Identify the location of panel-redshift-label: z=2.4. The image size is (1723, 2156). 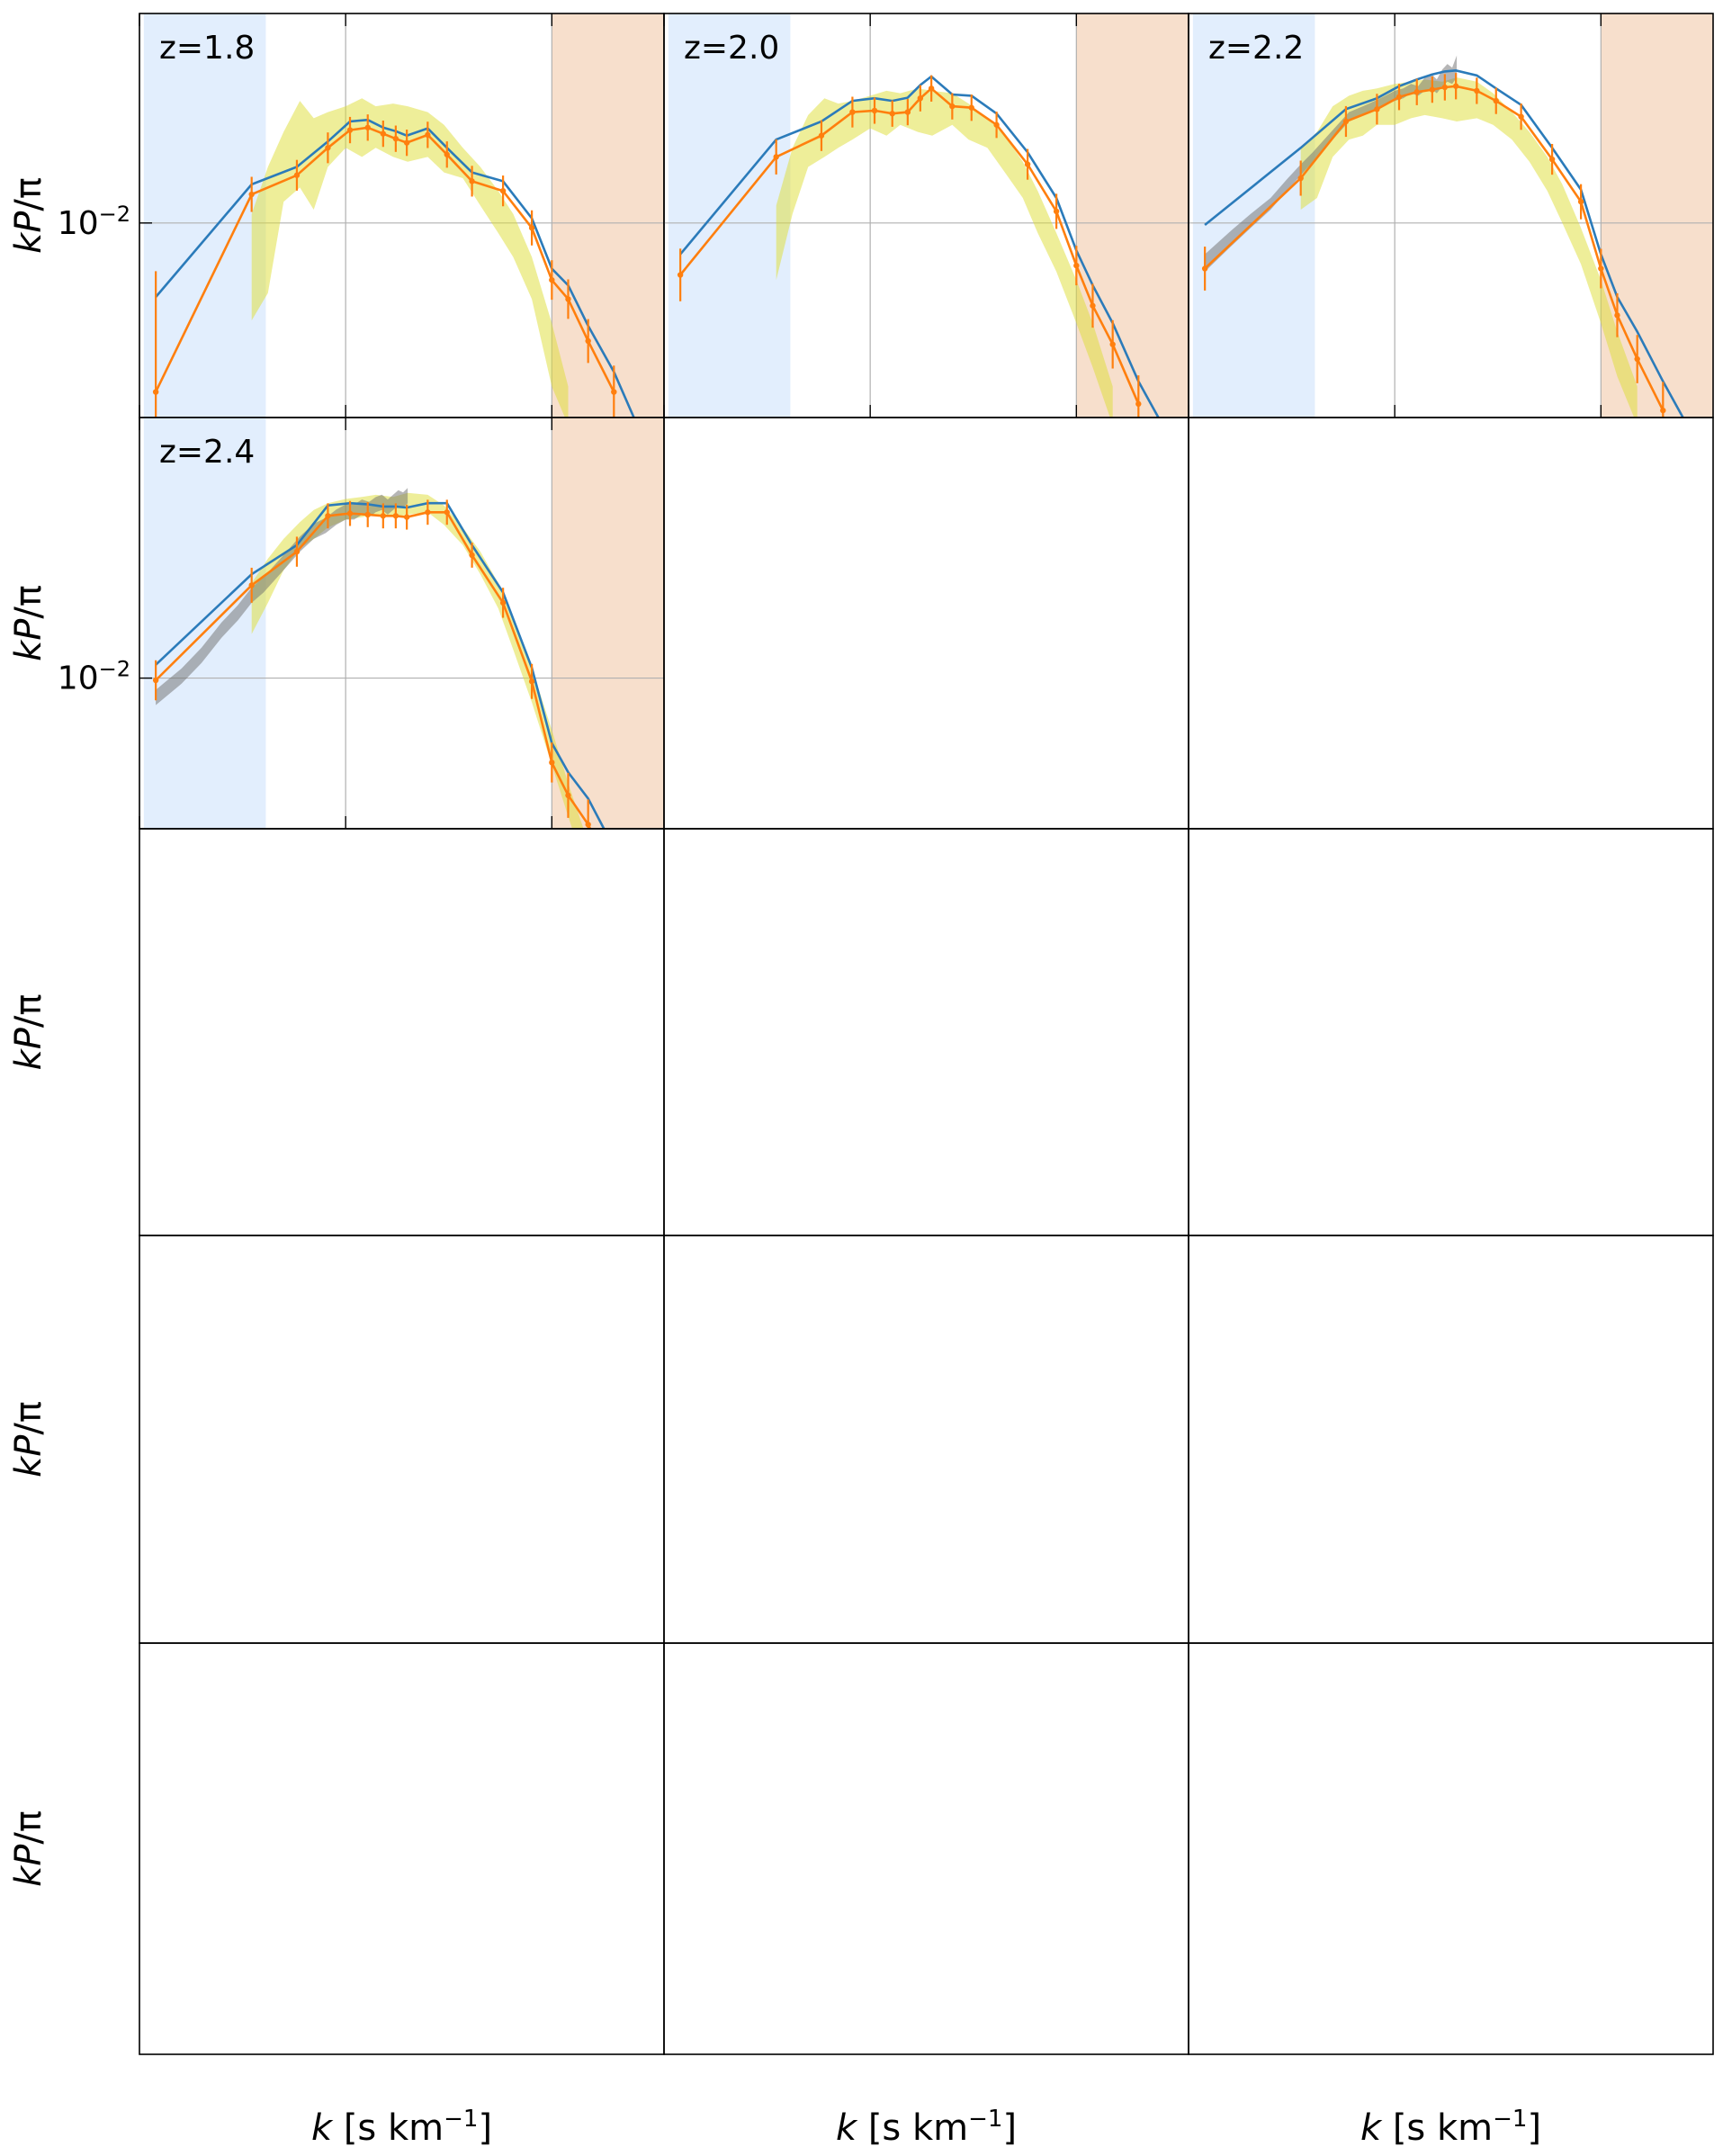
(207, 452).